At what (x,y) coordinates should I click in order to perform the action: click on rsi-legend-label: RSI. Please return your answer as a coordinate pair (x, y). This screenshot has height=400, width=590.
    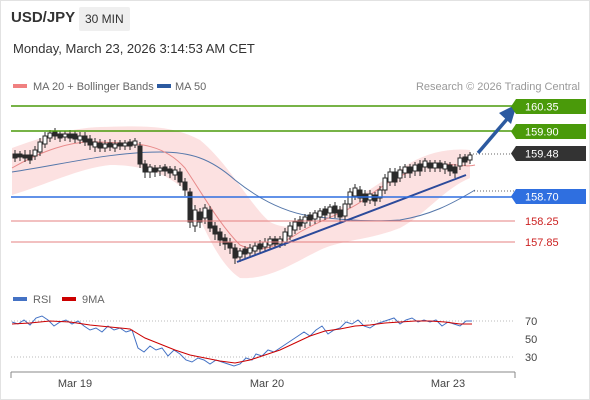
    Looking at the image, I should click on (42, 300).